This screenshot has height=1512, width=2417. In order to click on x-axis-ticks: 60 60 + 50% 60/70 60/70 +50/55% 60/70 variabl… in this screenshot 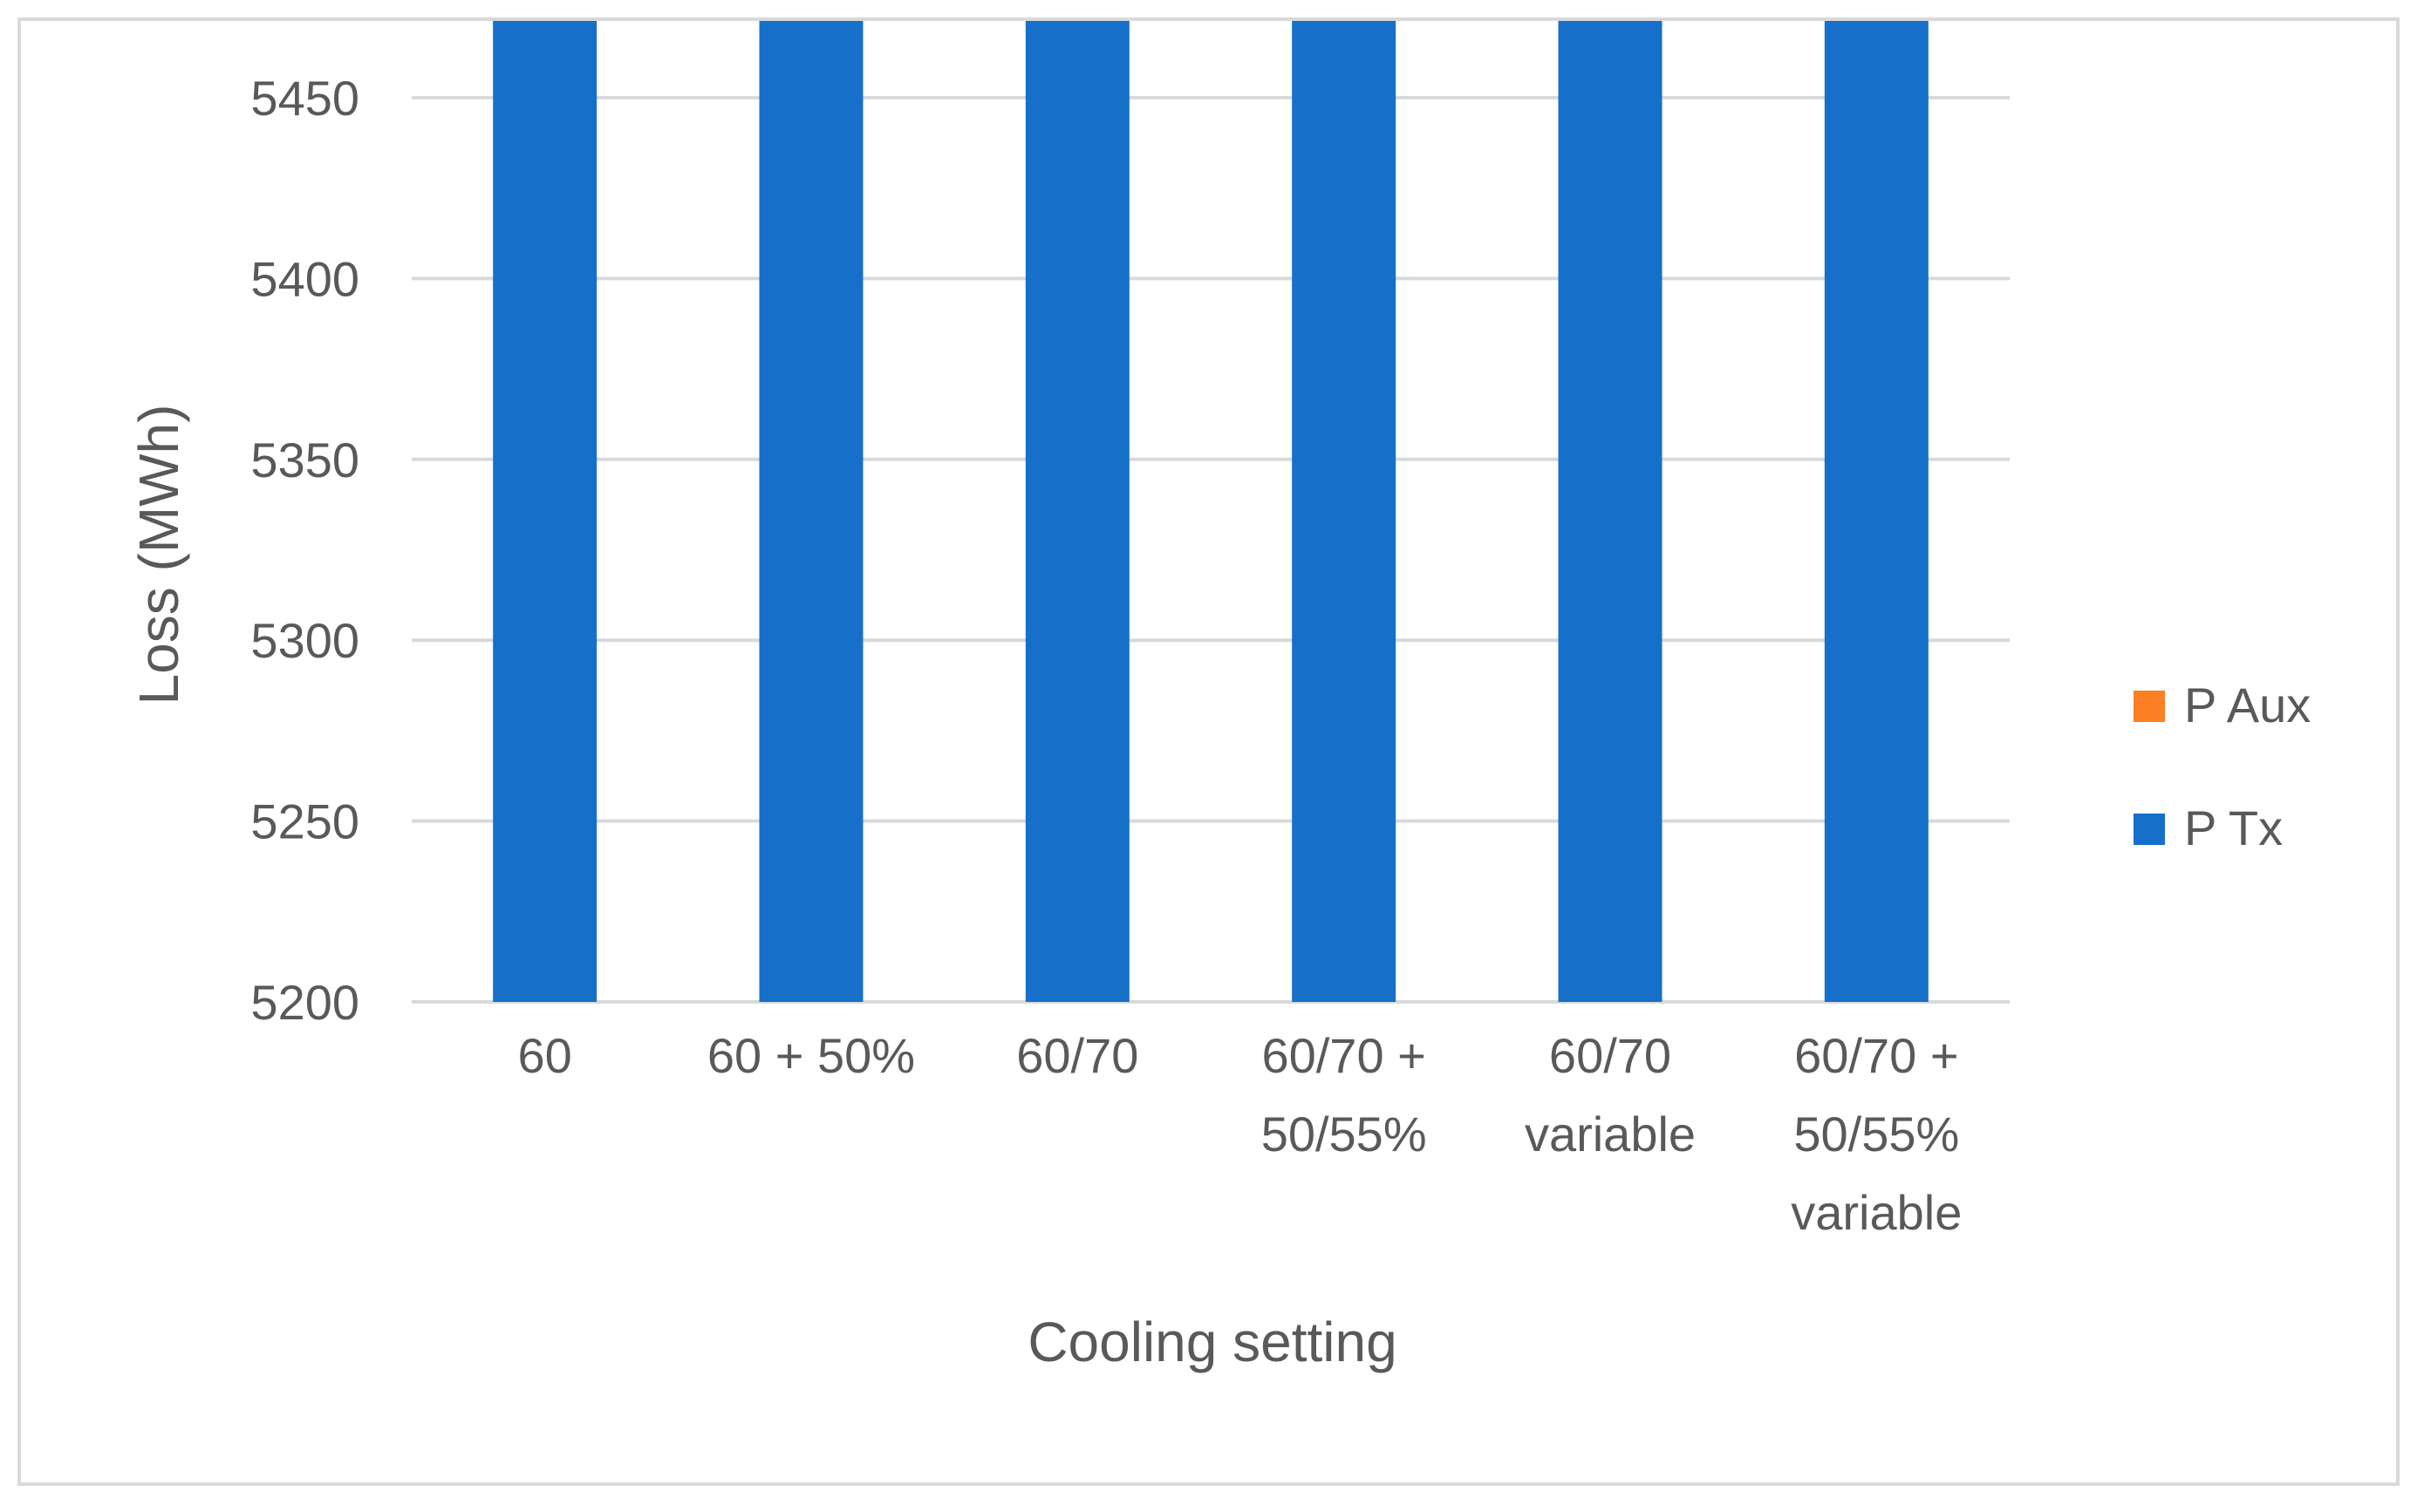, I will do `click(1240, 1134)`.